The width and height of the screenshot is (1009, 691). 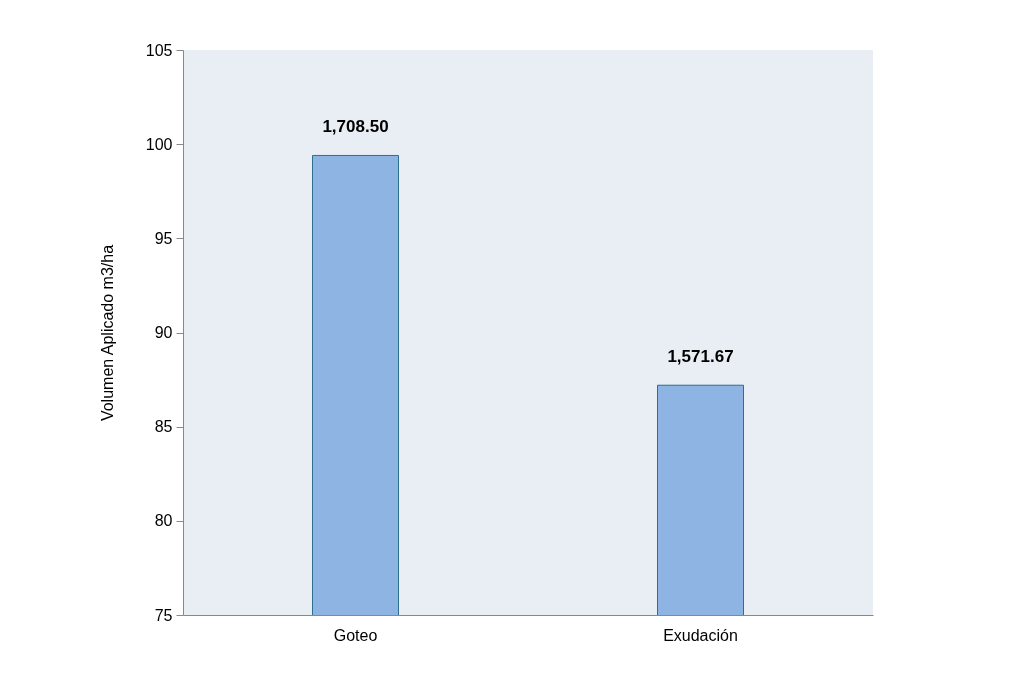 What do you see at coordinates (159, 50) in the screenshot?
I see `y-tick-label: 105` at bounding box center [159, 50].